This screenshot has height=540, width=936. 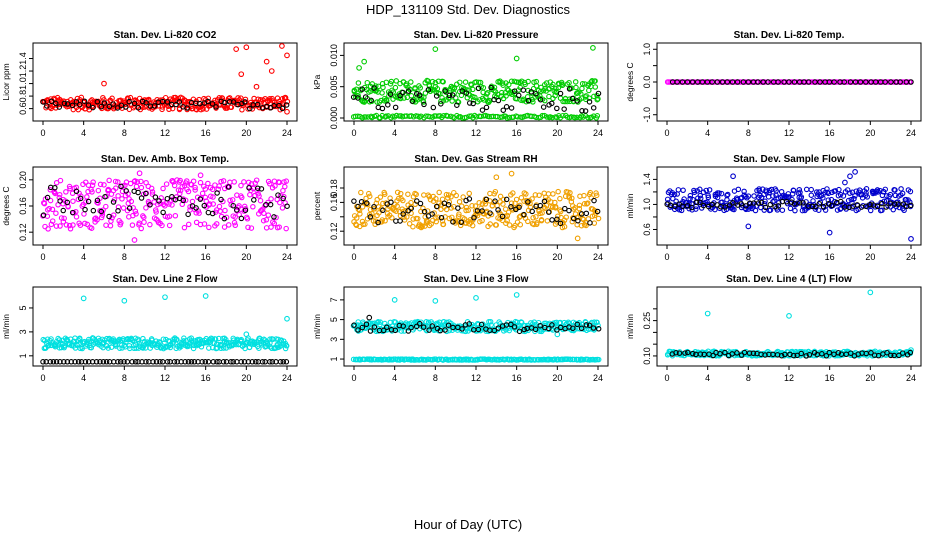 What do you see at coordinates (83, 257) in the screenshot?
I see `x-tick-label: 4` at bounding box center [83, 257].